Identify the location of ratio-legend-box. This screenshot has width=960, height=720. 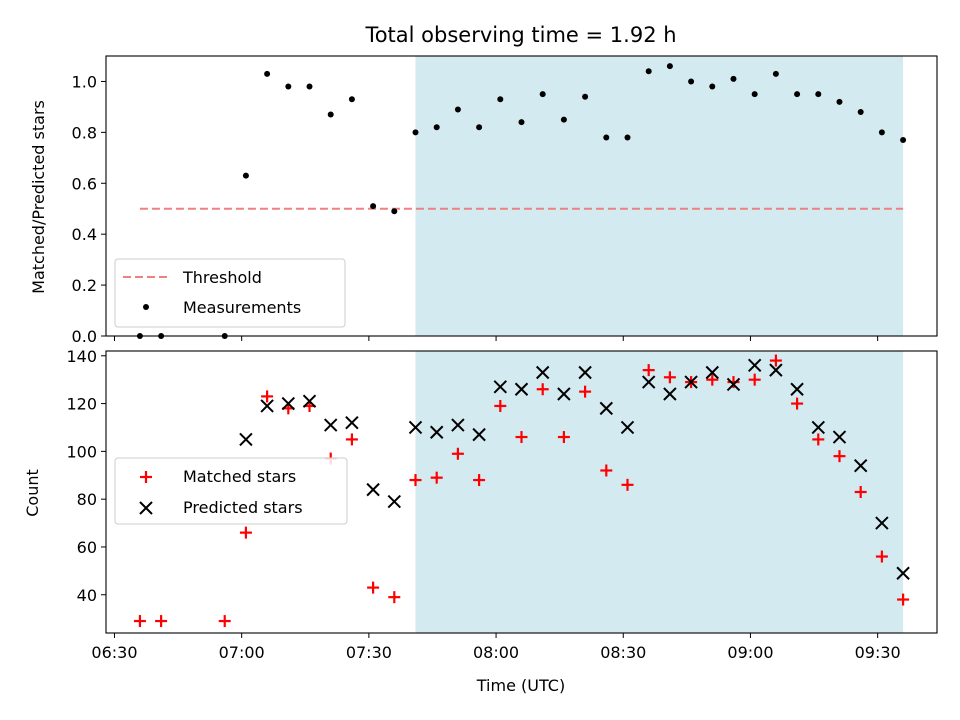
(230, 293).